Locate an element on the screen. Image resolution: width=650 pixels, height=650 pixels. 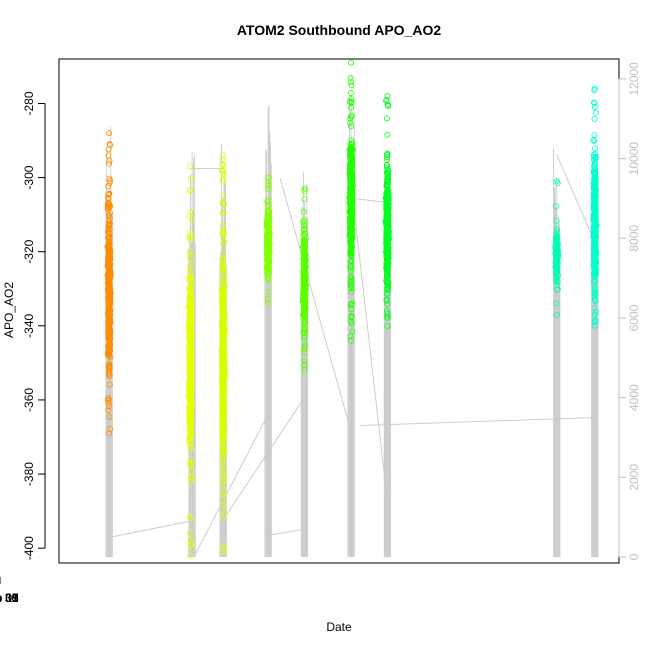
secondary-connector-line is located at coordinates (264, 457).